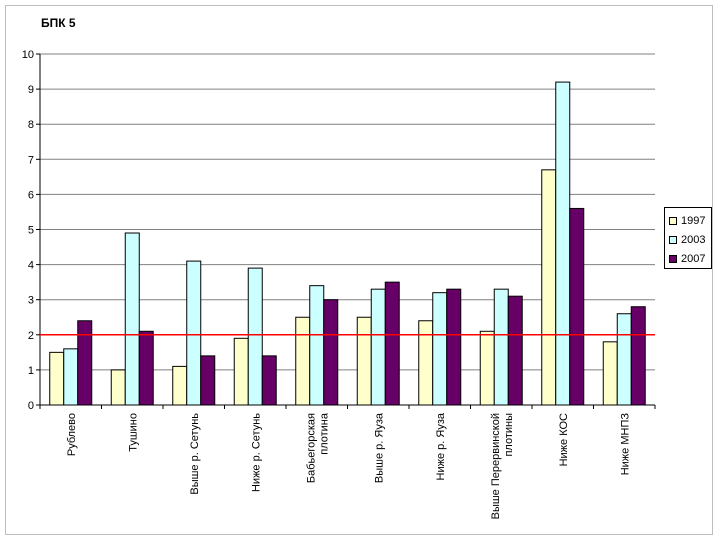 The height and width of the screenshot is (540, 720). I want to click on y-tick-label: 1, so click(31, 371).